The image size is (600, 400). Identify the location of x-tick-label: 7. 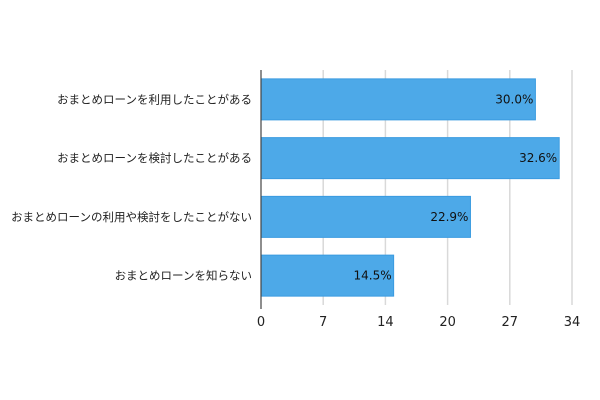
(323, 322).